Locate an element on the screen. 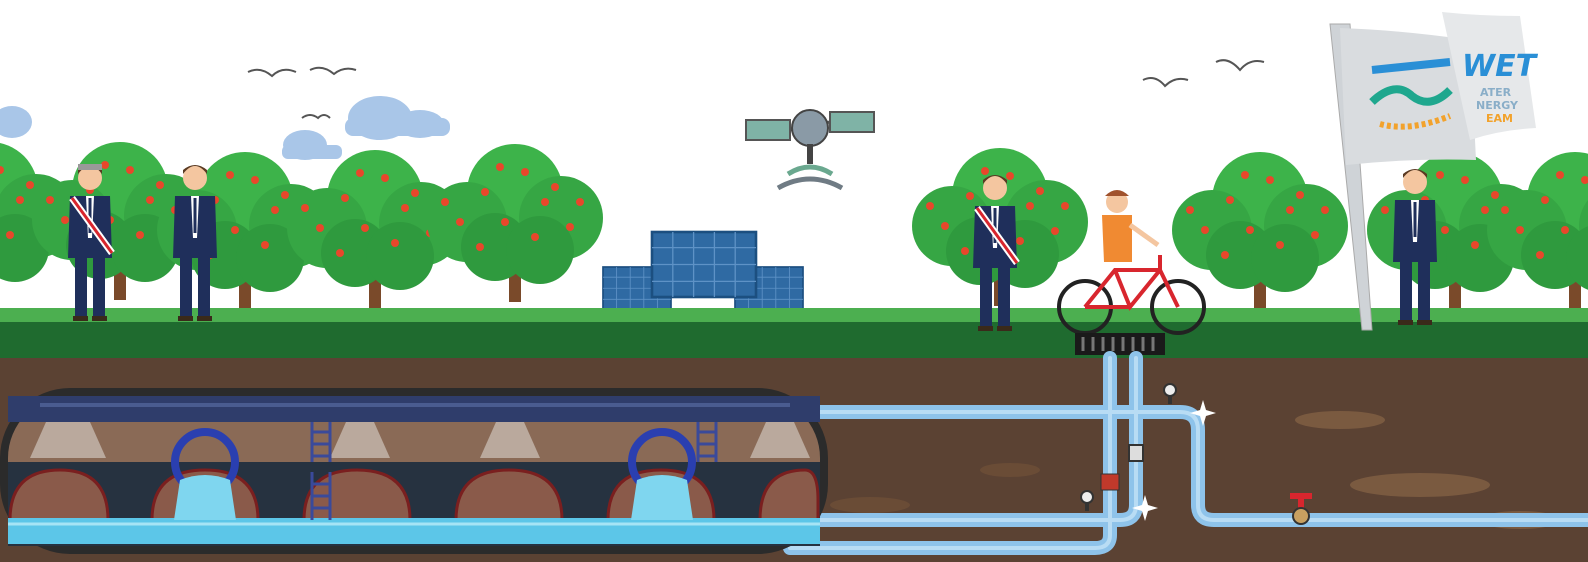  grass-top is located at coordinates (794, 317).